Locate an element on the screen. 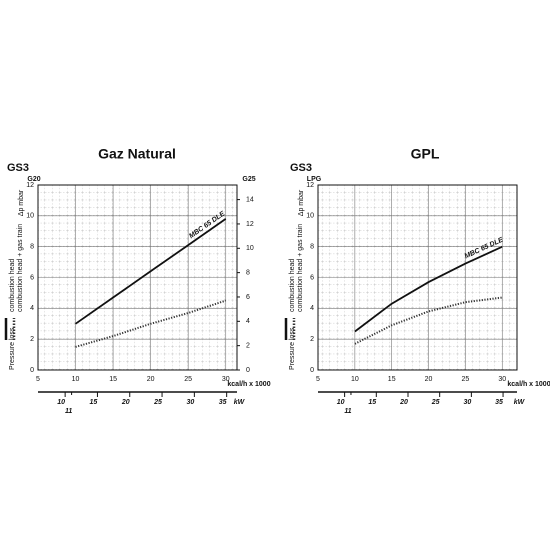 This screenshot has height=550, width=550. chart-title: Gaz Natural is located at coordinates (137, 154).